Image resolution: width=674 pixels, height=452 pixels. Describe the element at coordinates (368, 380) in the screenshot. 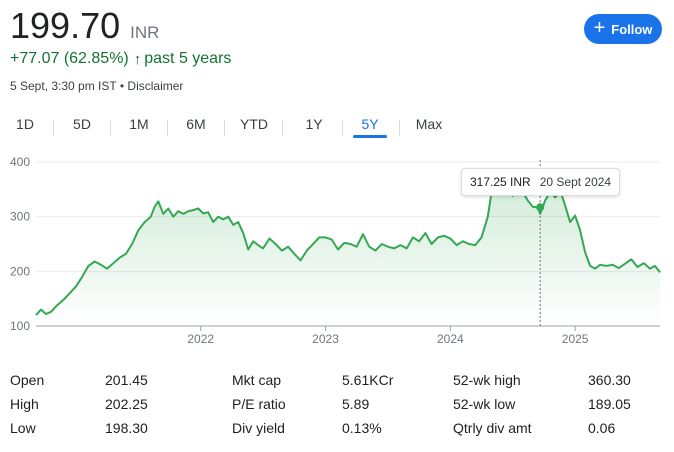

I see `stat-value: 5.61KCr` at that location.